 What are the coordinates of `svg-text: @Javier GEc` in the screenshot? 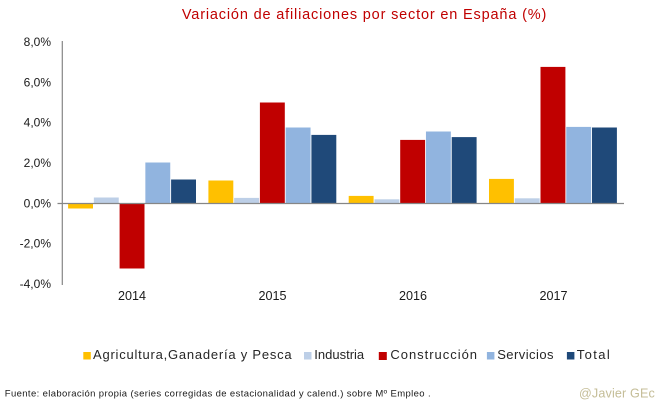 It's located at (617, 393).